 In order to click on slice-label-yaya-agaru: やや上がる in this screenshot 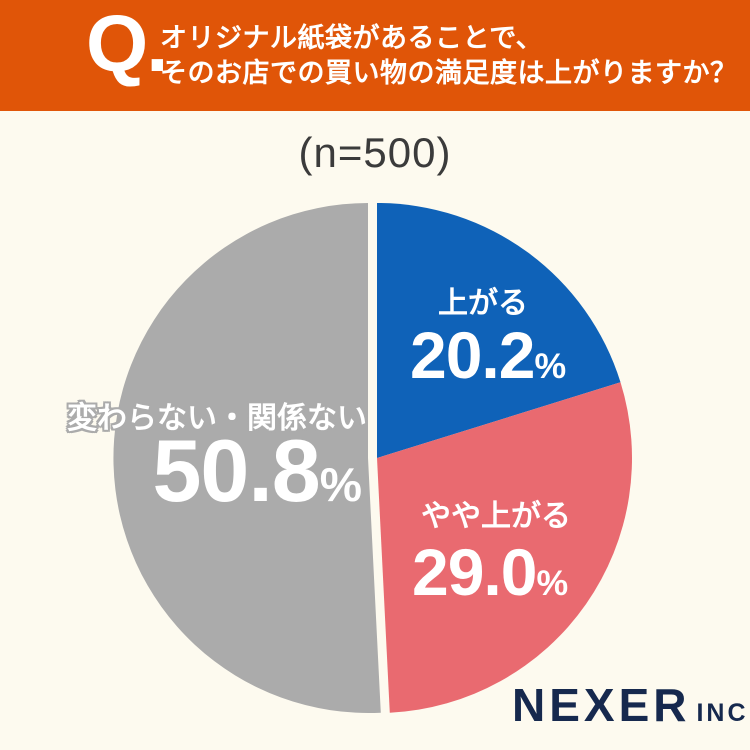, I will do `click(496, 516)`.